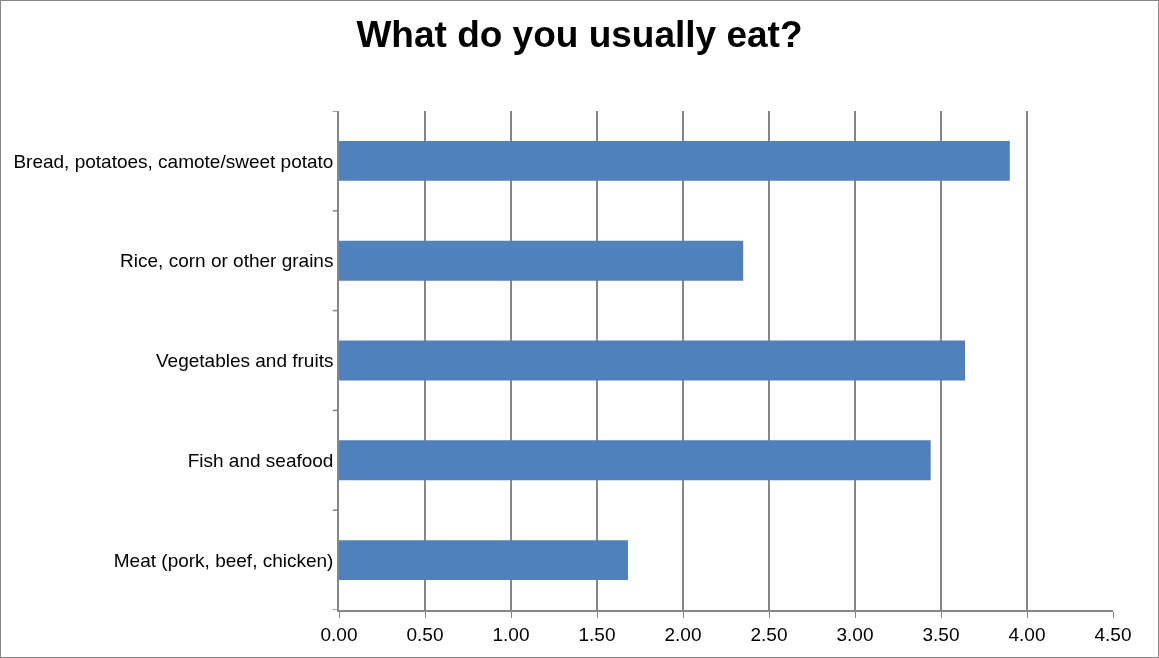 The image size is (1159, 658). I want to click on x-tick-label: 0.00, so click(339, 634).